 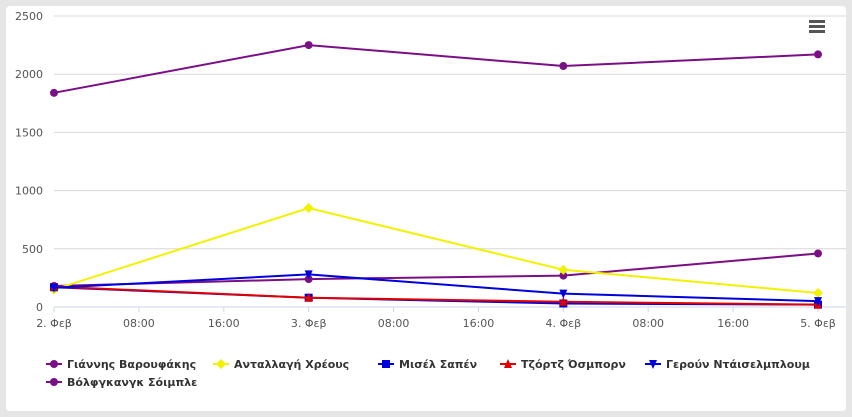 What do you see at coordinates (291, 364) in the screenshot?
I see `legend-label: Ανταλλαγή Χρέους` at bounding box center [291, 364].